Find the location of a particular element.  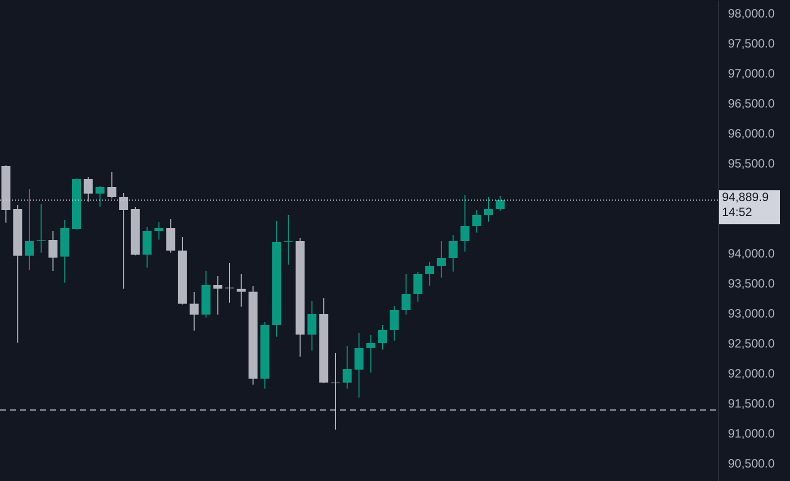

y-tick-label: 96,500.0 is located at coordinates (752, 103).